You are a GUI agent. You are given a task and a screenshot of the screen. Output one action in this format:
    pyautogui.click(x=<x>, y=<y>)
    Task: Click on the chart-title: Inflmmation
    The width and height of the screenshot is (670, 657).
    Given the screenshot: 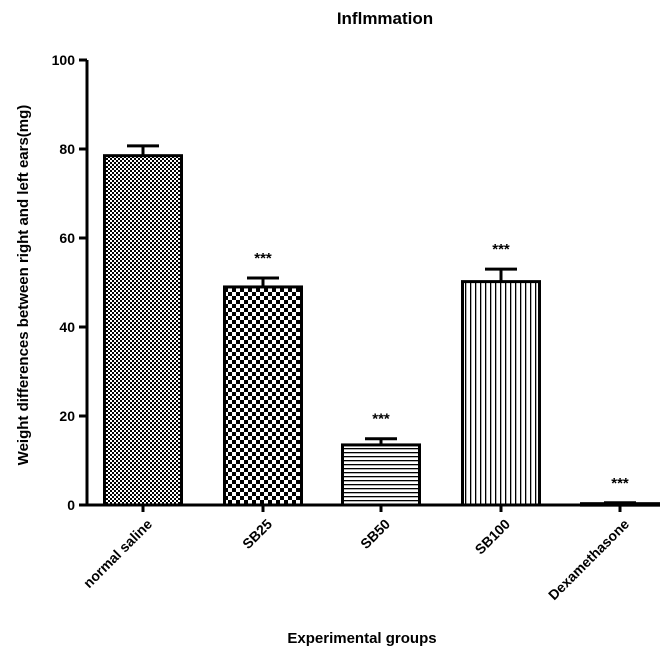 What is the action you would take?
    pyautogui.click(x=385, y=18)
    